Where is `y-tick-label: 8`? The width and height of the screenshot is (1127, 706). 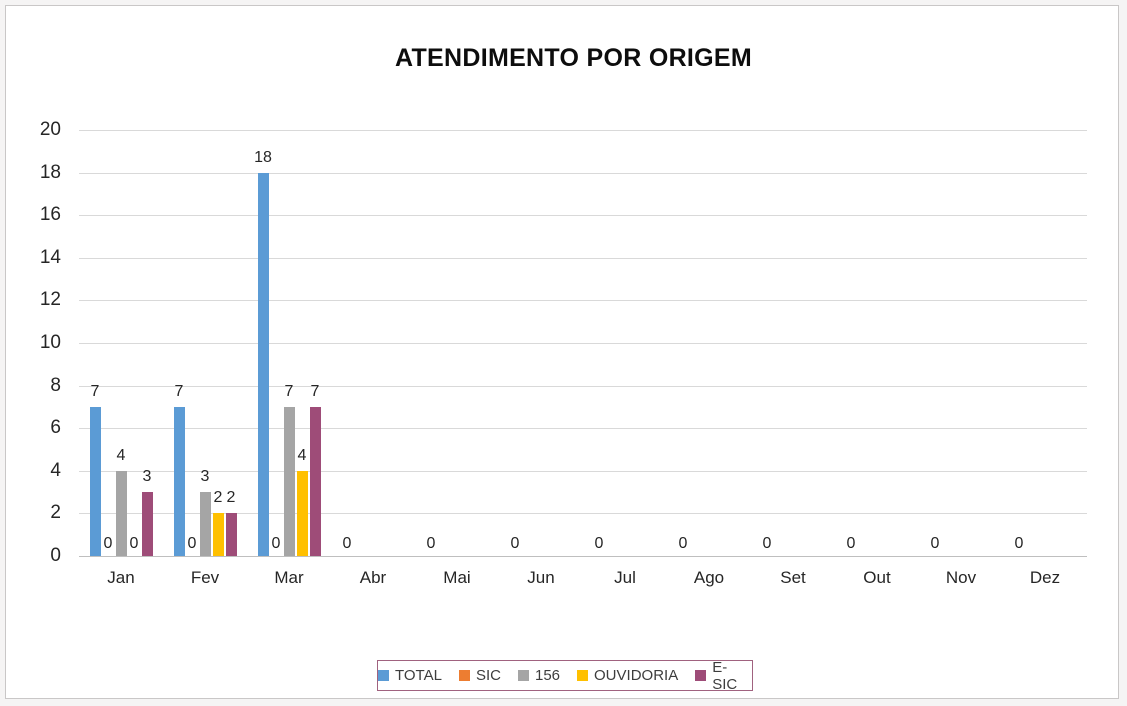
y-tick-label: 8 is located at coordinates (55, 385).